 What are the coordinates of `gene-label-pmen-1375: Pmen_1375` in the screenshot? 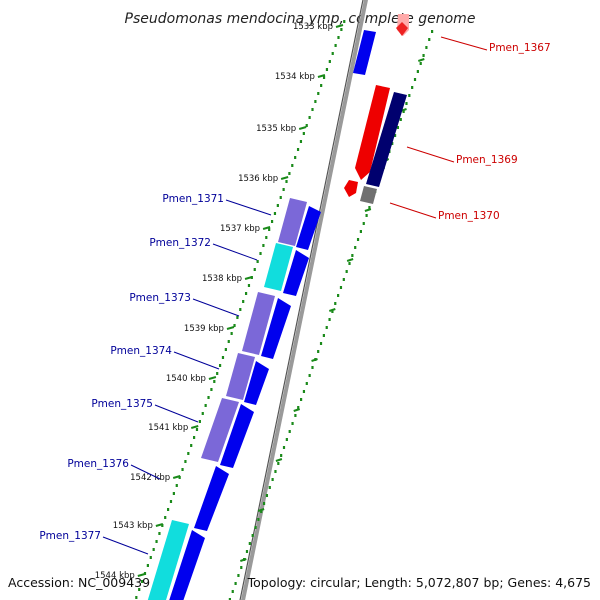 It's located at (122, 404).